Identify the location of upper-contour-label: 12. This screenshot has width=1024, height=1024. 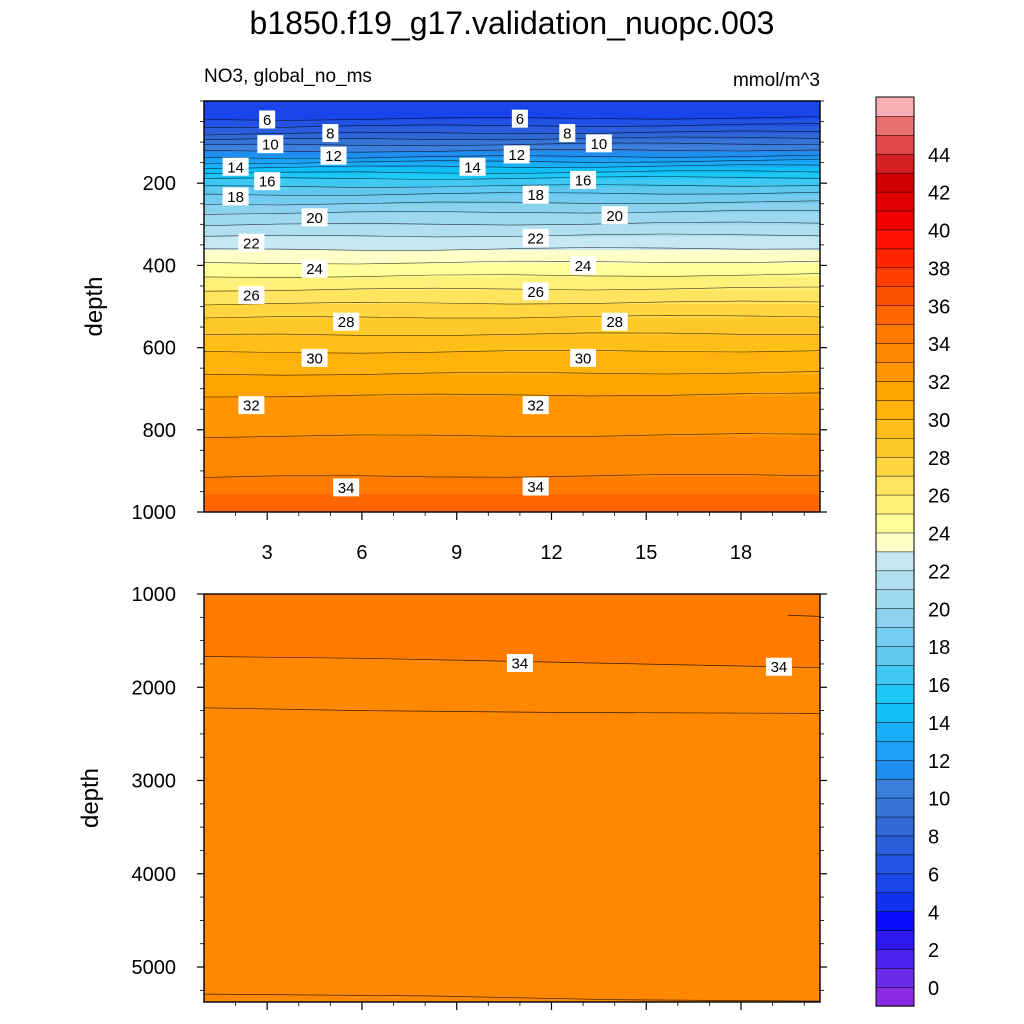
(333, 156).